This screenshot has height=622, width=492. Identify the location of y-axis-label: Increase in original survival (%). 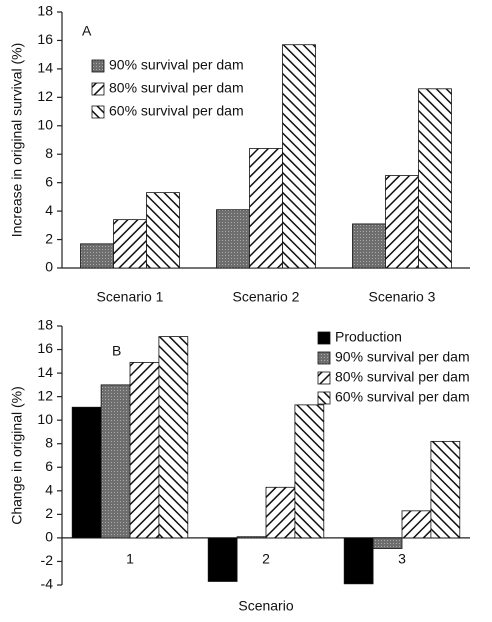
(17, 140).